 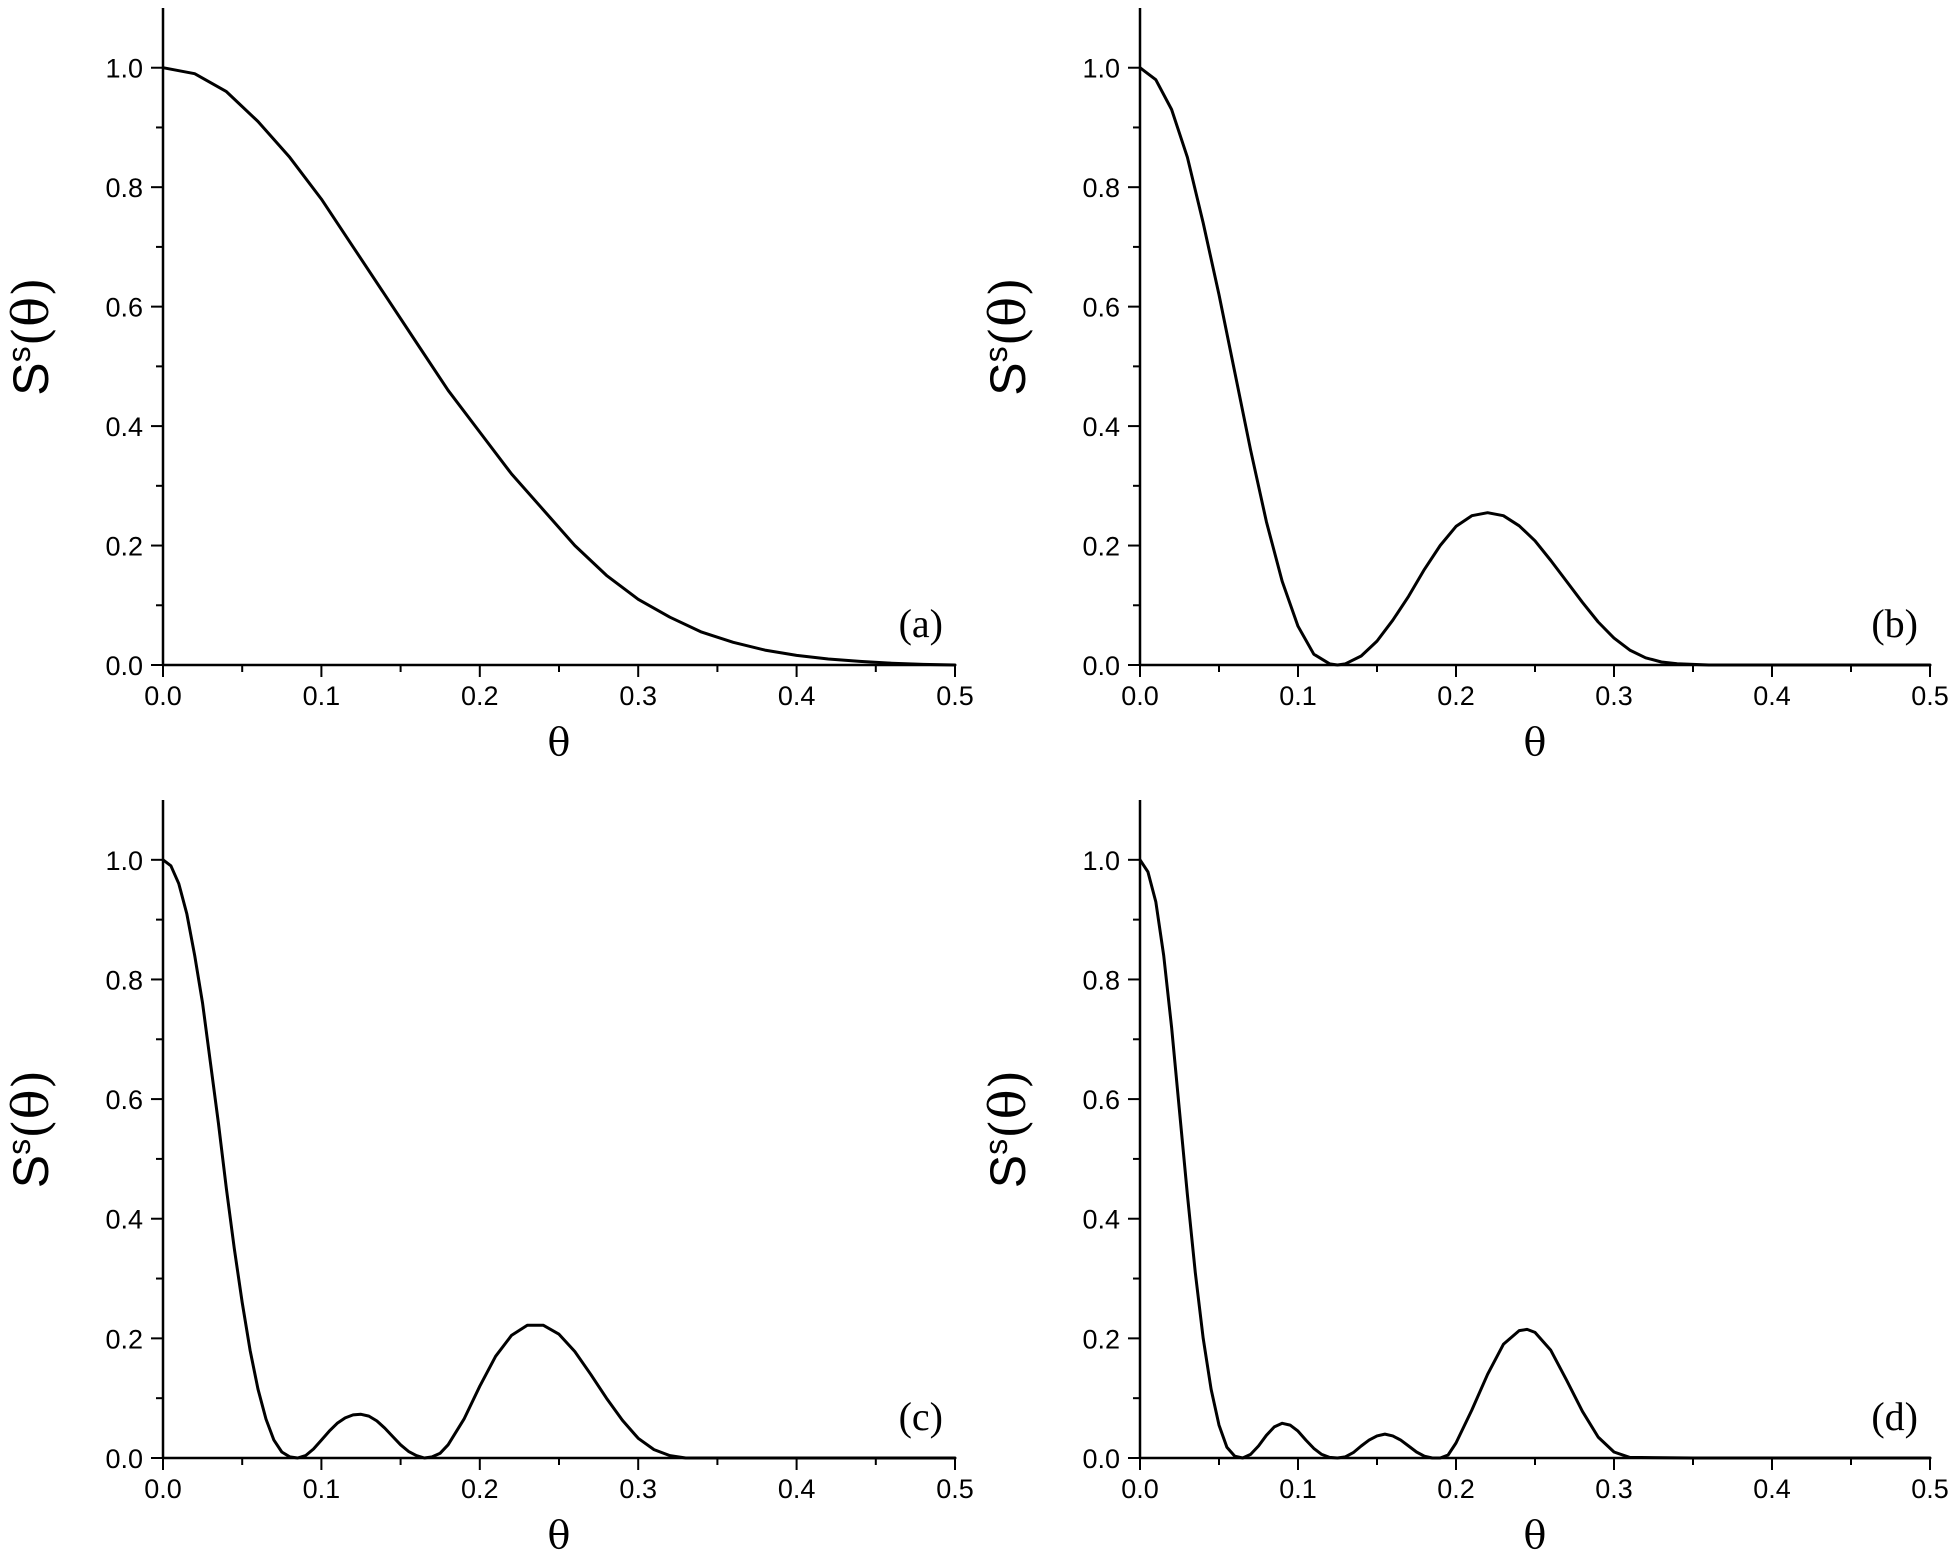 What do you see at coordinates (19, 354) in the screenshot?
I see `y-axis-title-sup-a: s` at bounding box center [19, 354].